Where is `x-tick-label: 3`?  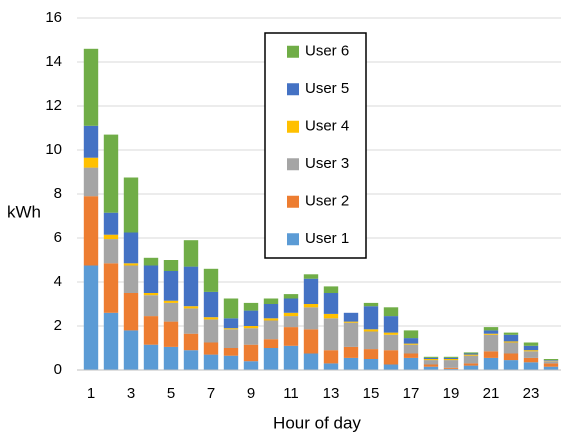
x-tick-label: 3 is located at coordinates (131, 393).